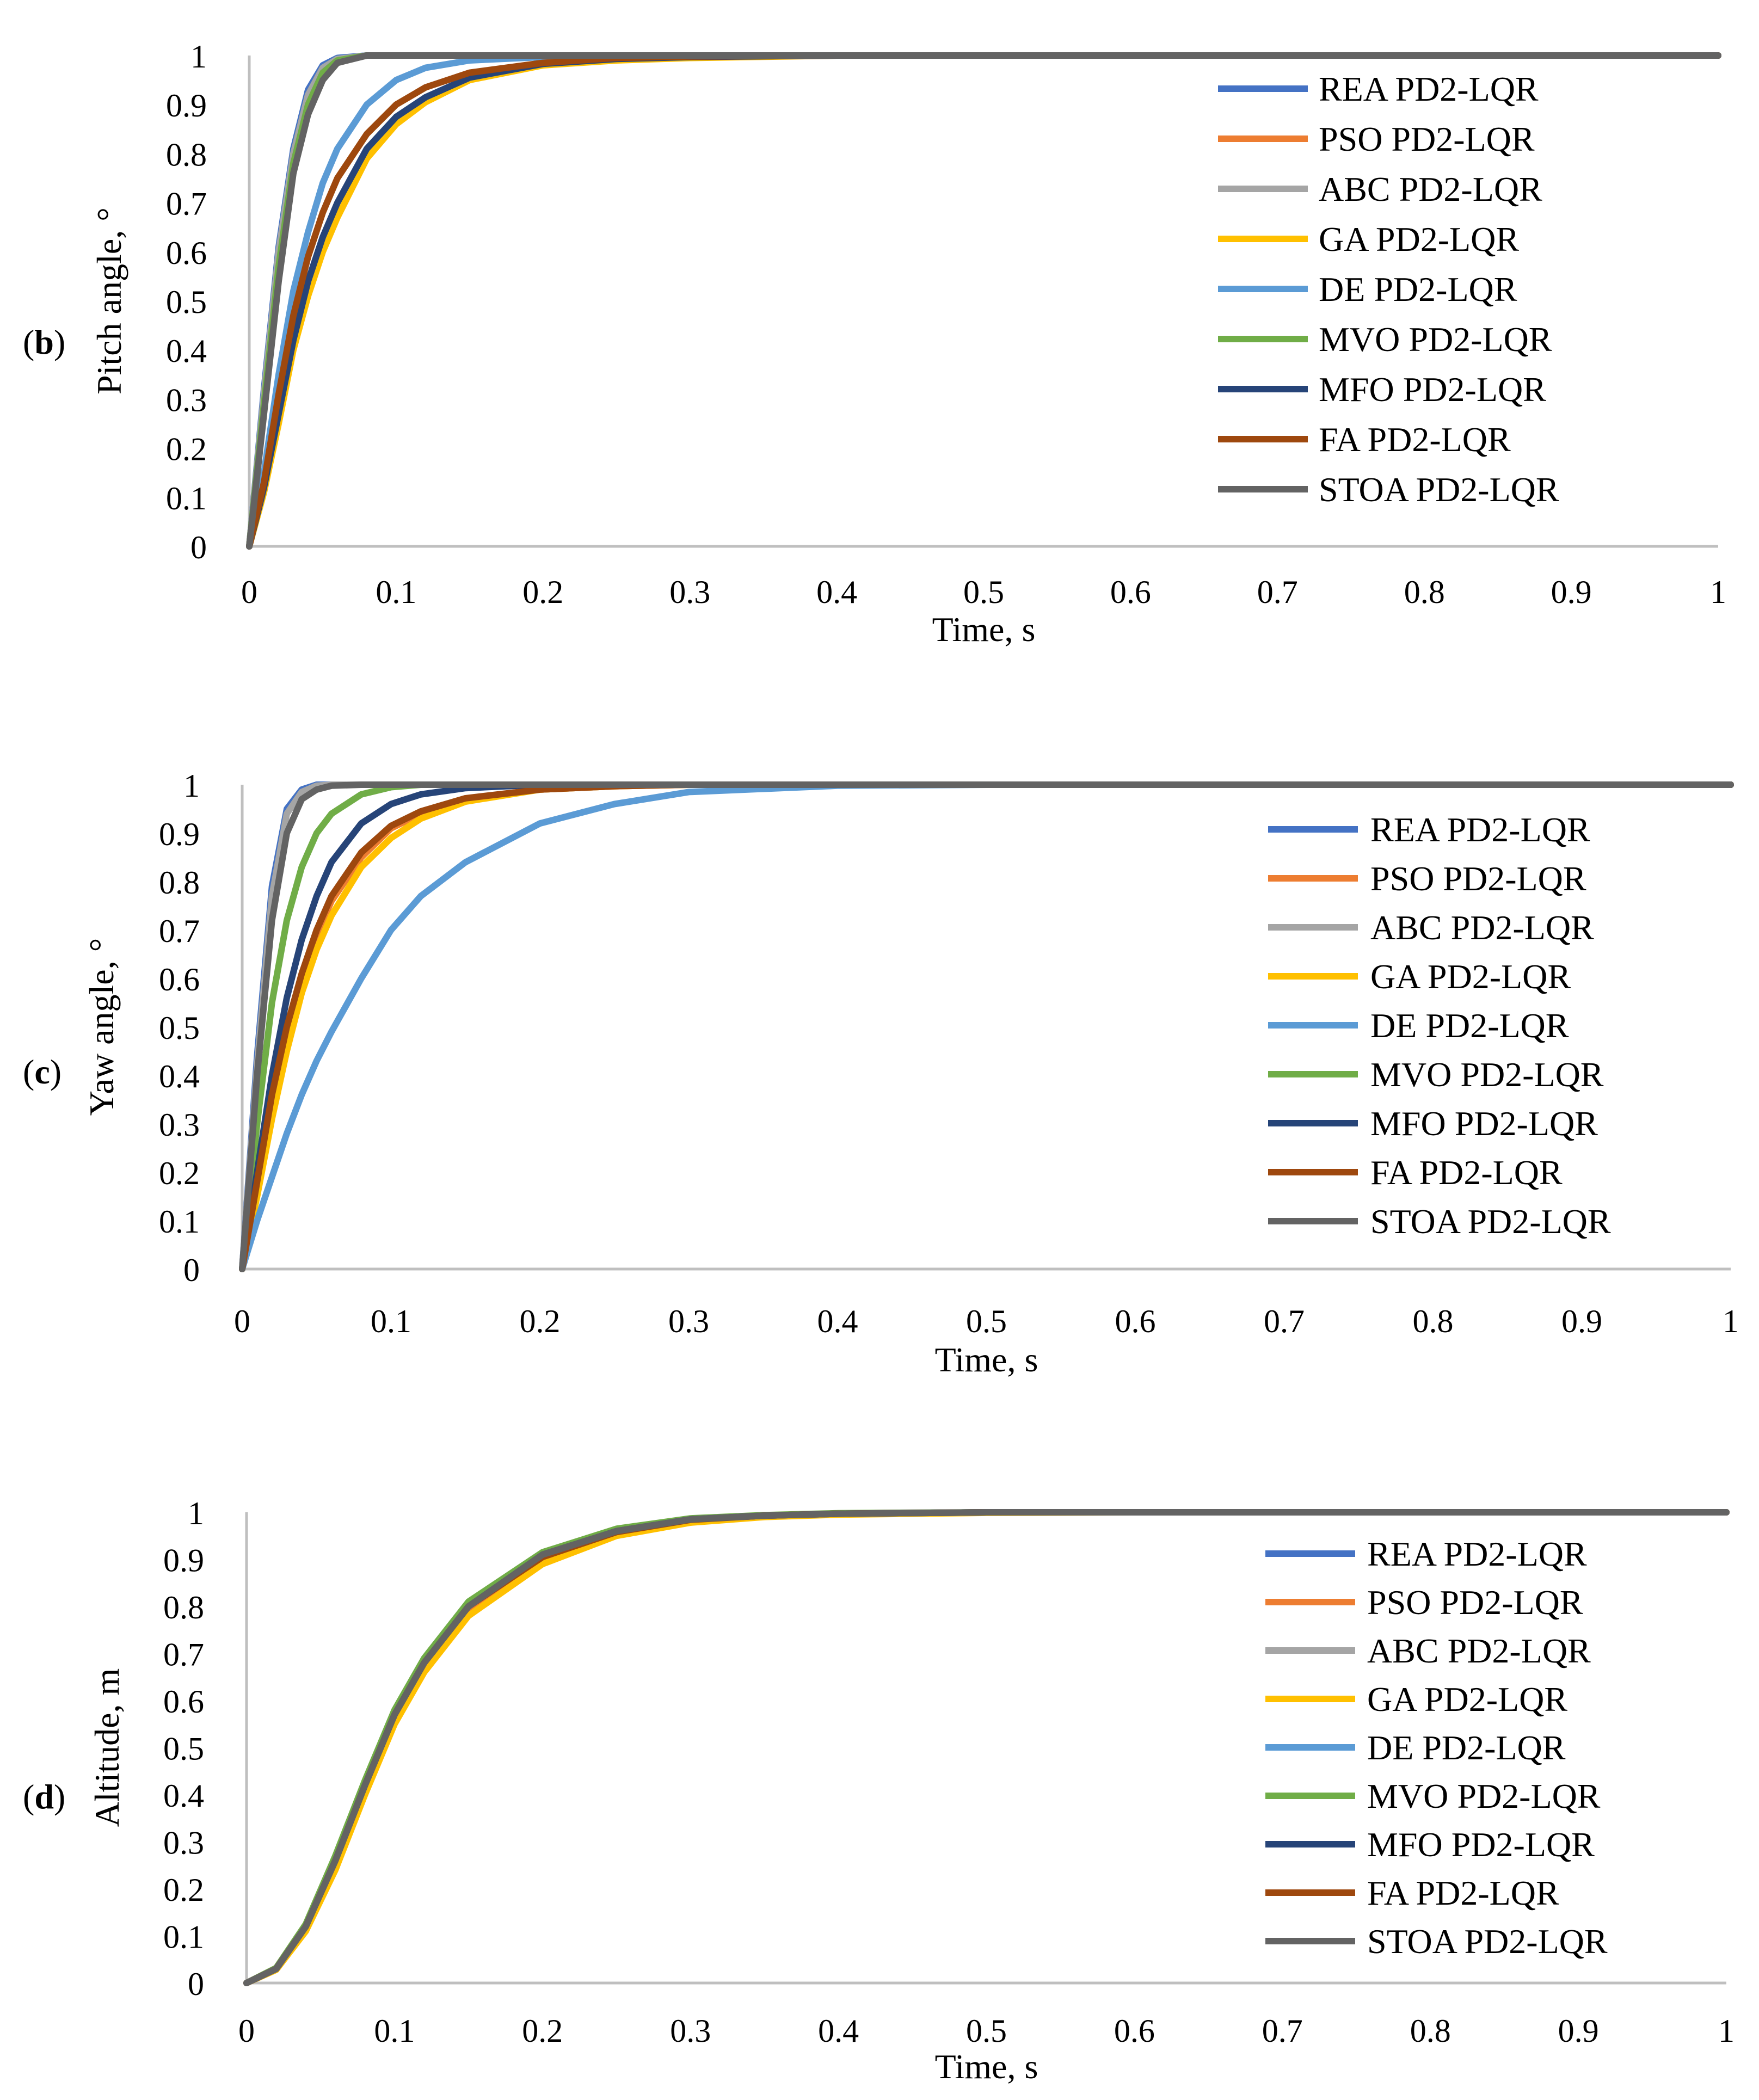 The image size is (1759, 2100). Describe the element at coordinates (44, 342) in the screenshot. I see `panel-label-b: (b)` at that location.